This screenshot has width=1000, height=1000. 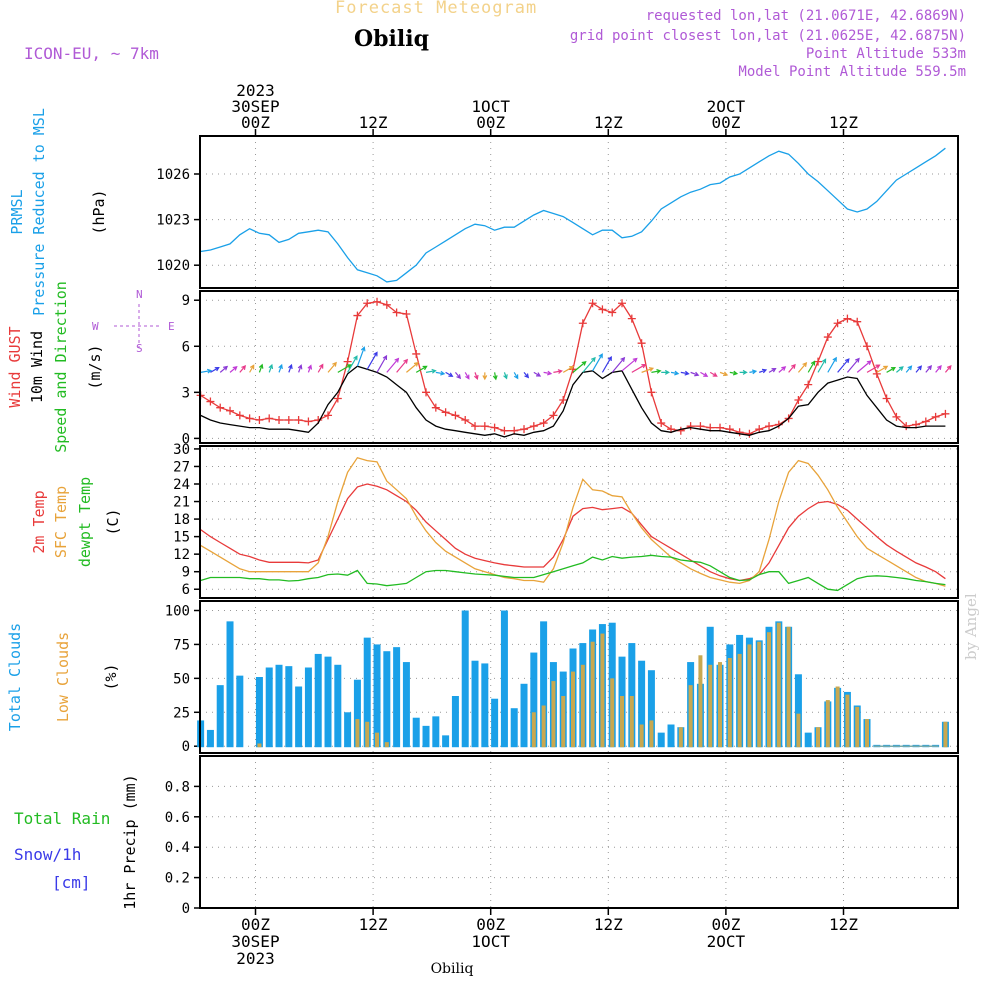 What do you see at coordinates (255, 106) in the screenshot?
I see `top-tick-label: 30SEP` at bounding box center [255, 106].